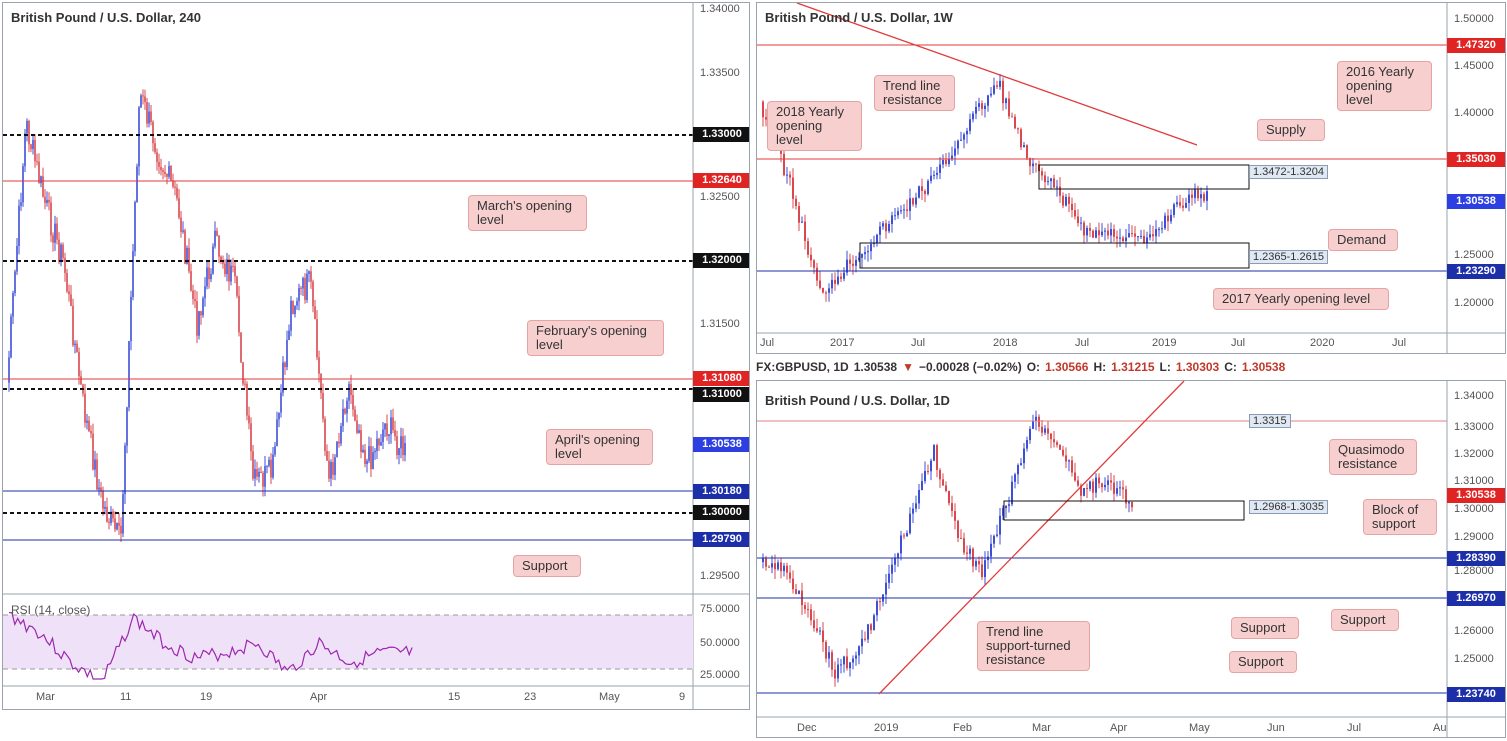 This screenshot has width=1507, height=741. I want to click on support-block-zone, so click(1124, 510).